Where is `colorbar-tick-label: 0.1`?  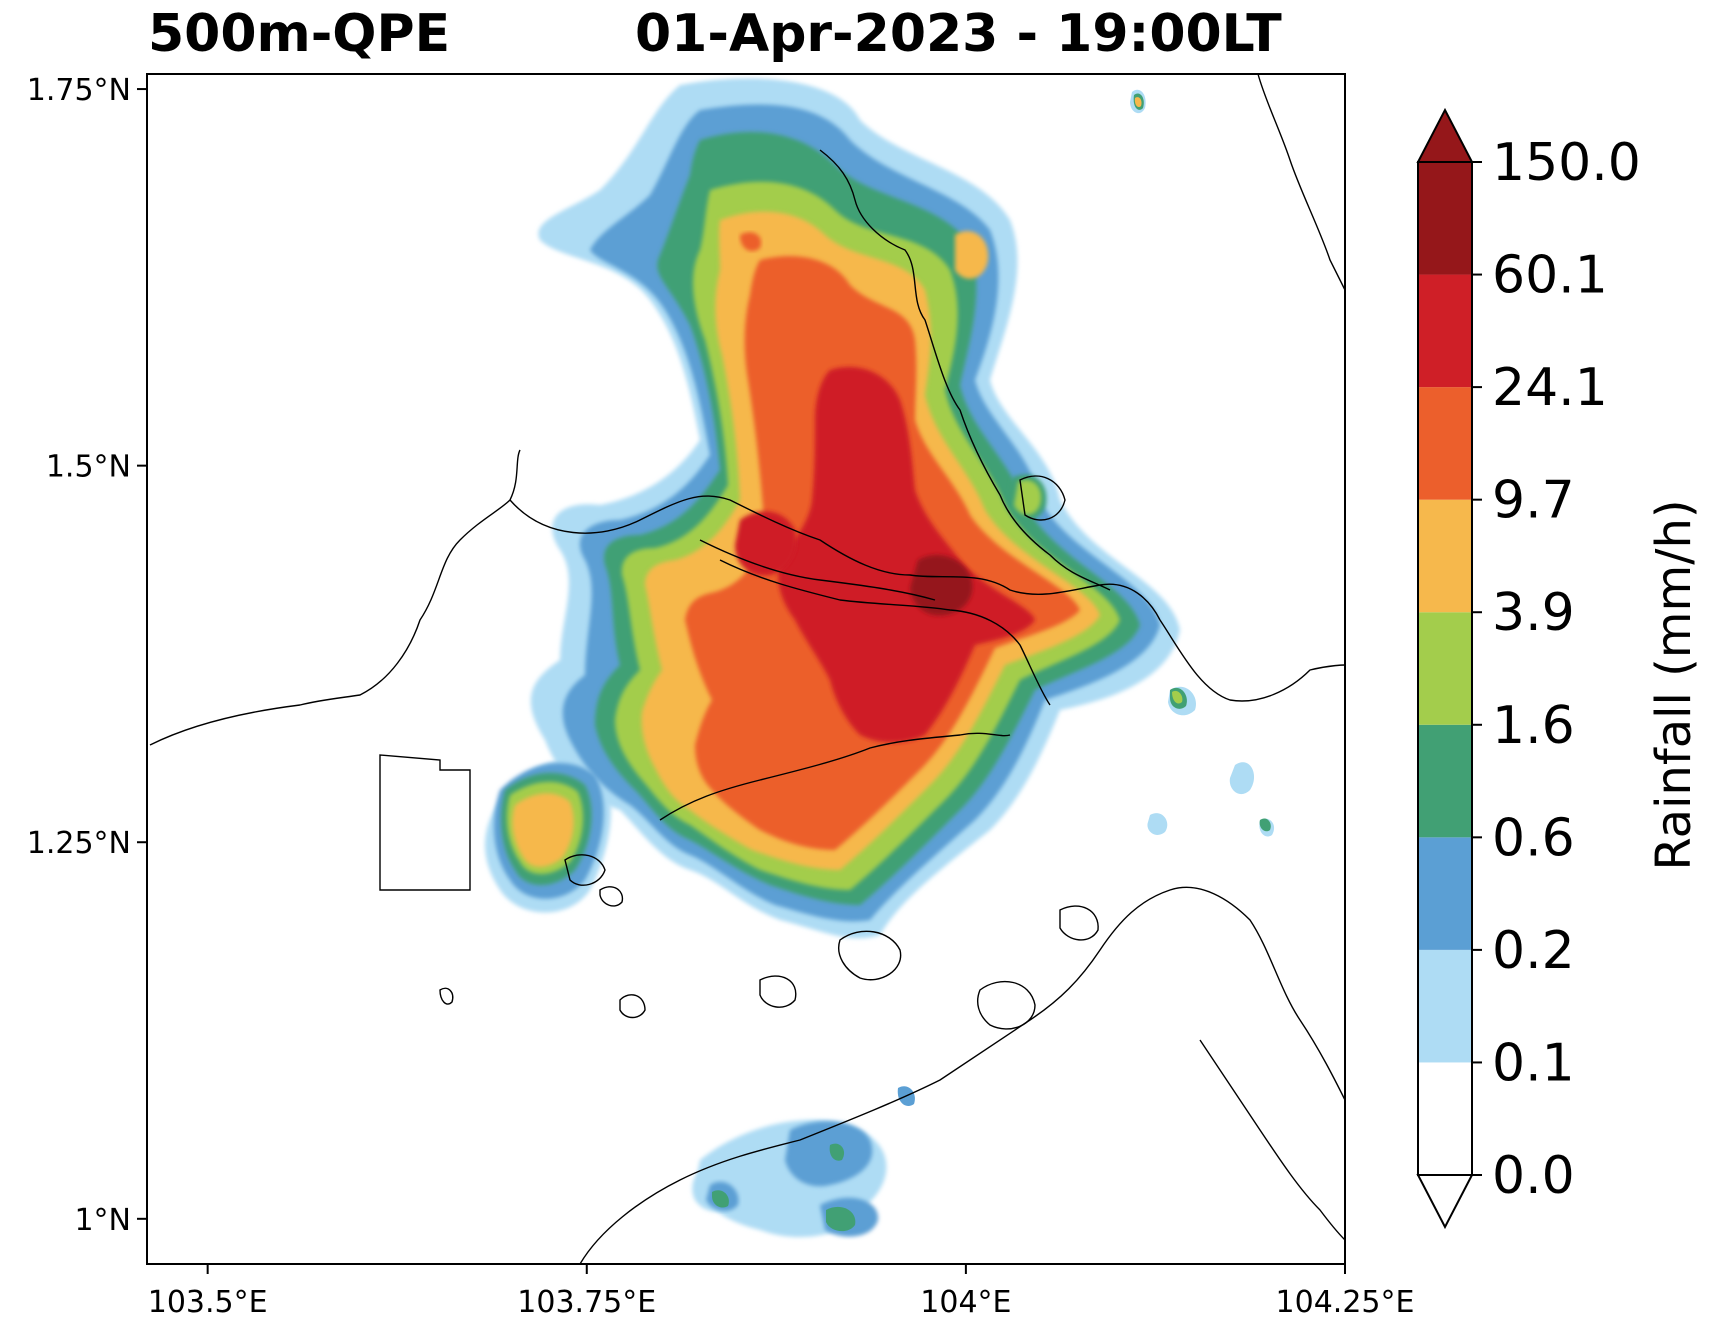 colorbar-tick-label: 0.1 is located at coordinates (1533, 1063).